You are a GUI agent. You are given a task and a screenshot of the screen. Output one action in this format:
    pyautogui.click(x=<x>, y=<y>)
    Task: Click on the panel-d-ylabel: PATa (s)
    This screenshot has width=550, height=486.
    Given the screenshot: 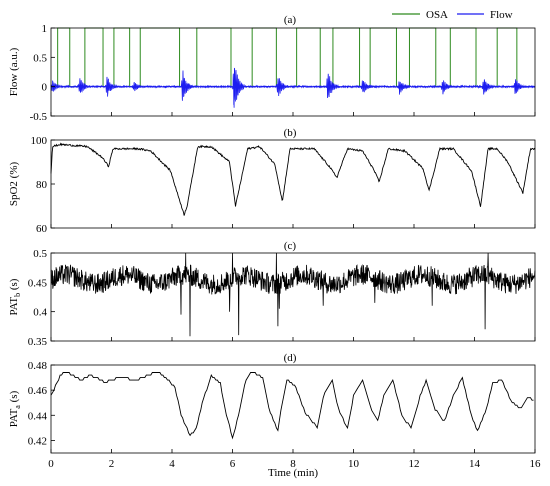 What is the action you would take?
    pyautogui.click(x=15, y=408)
    